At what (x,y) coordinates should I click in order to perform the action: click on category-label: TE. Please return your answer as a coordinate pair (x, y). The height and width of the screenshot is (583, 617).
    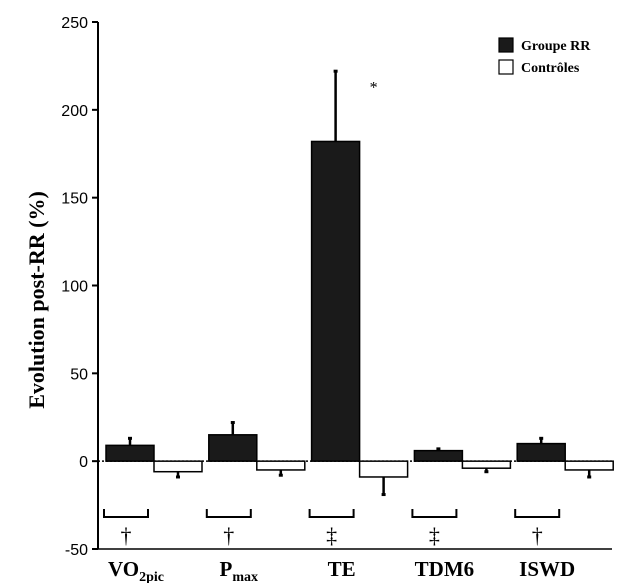
    Looking at the image, I should click on (342, 569).